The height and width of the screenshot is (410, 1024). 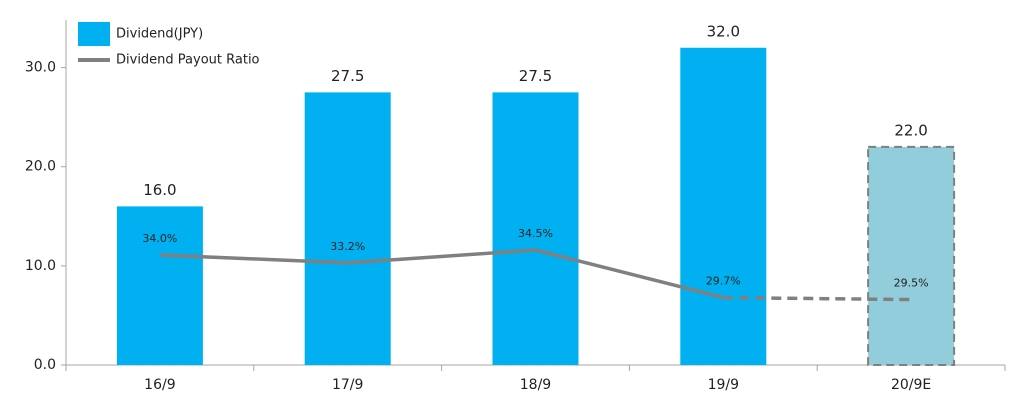 I want to click on y-tick-label: 20.0, so click(x=40, y=167).